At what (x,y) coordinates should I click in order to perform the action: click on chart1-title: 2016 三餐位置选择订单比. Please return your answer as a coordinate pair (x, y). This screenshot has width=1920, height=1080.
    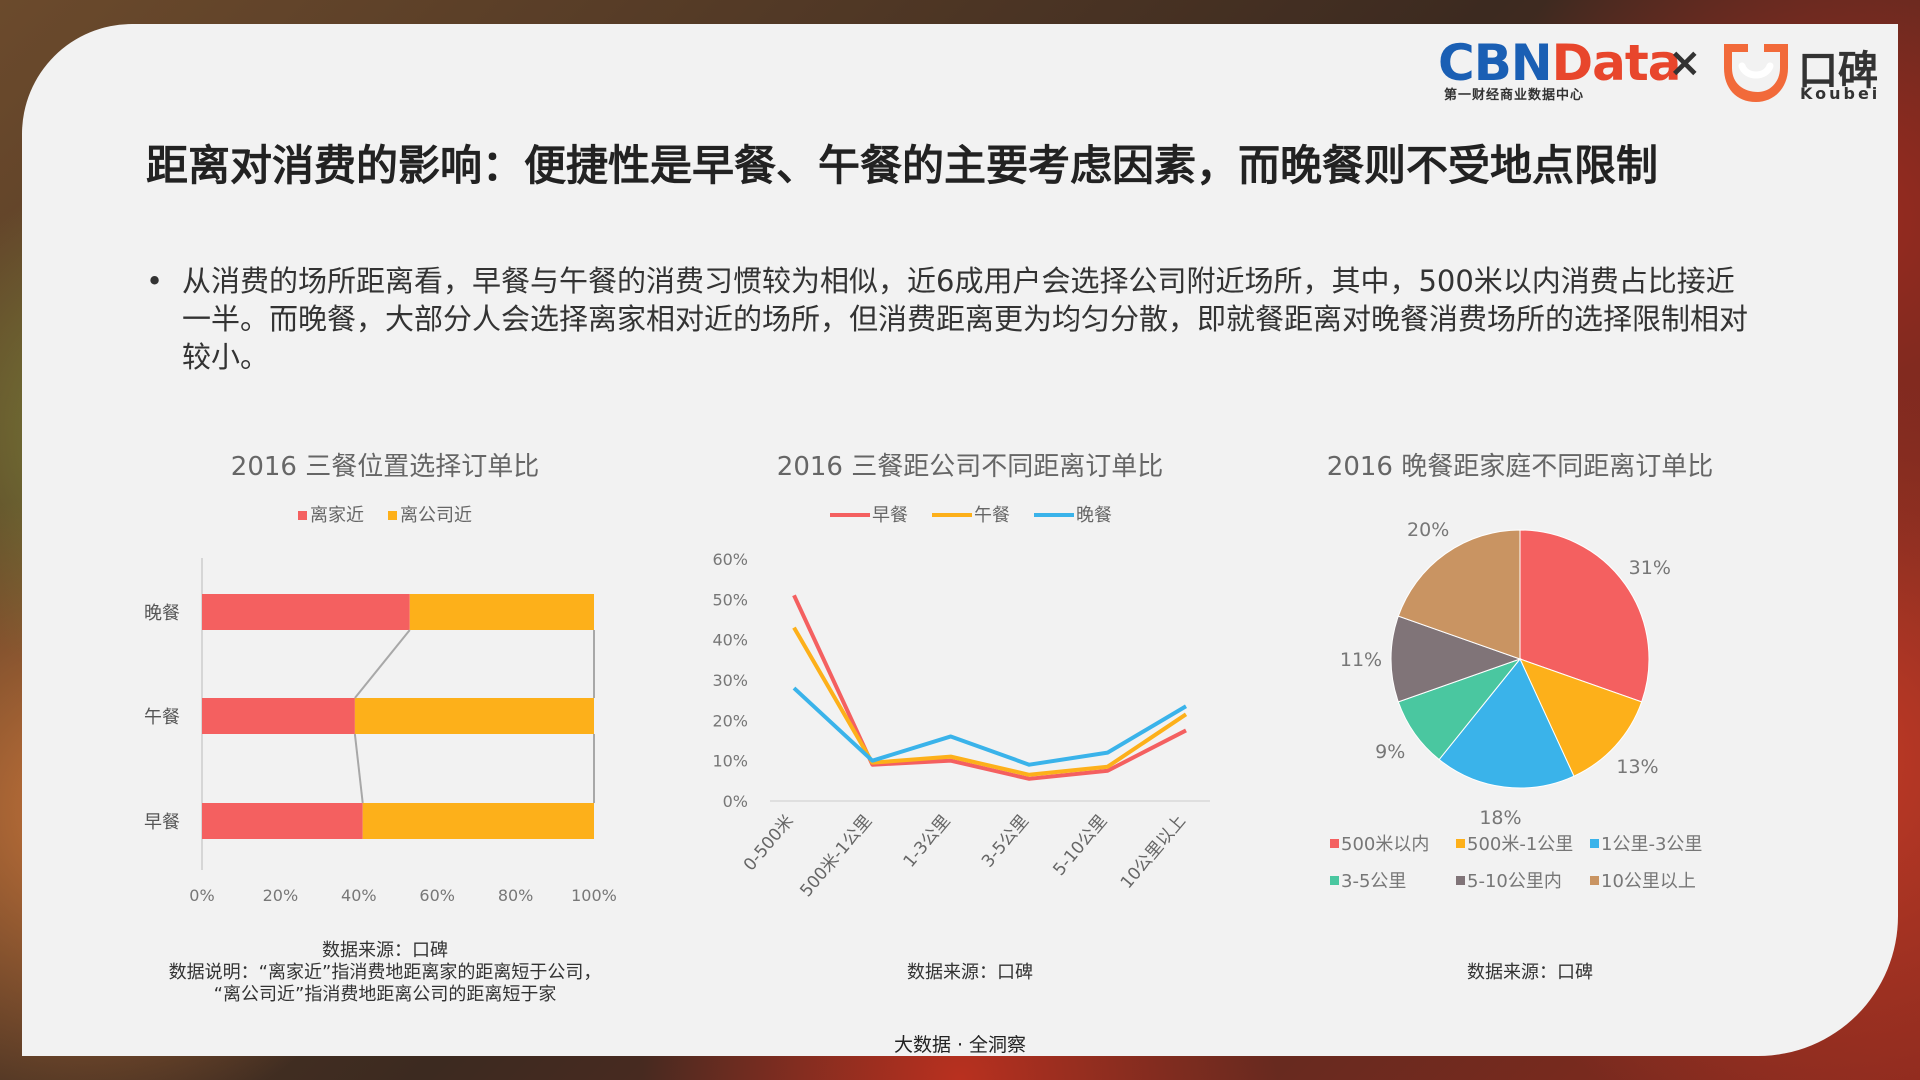
    Looking at the image, I should click on (385, 467).